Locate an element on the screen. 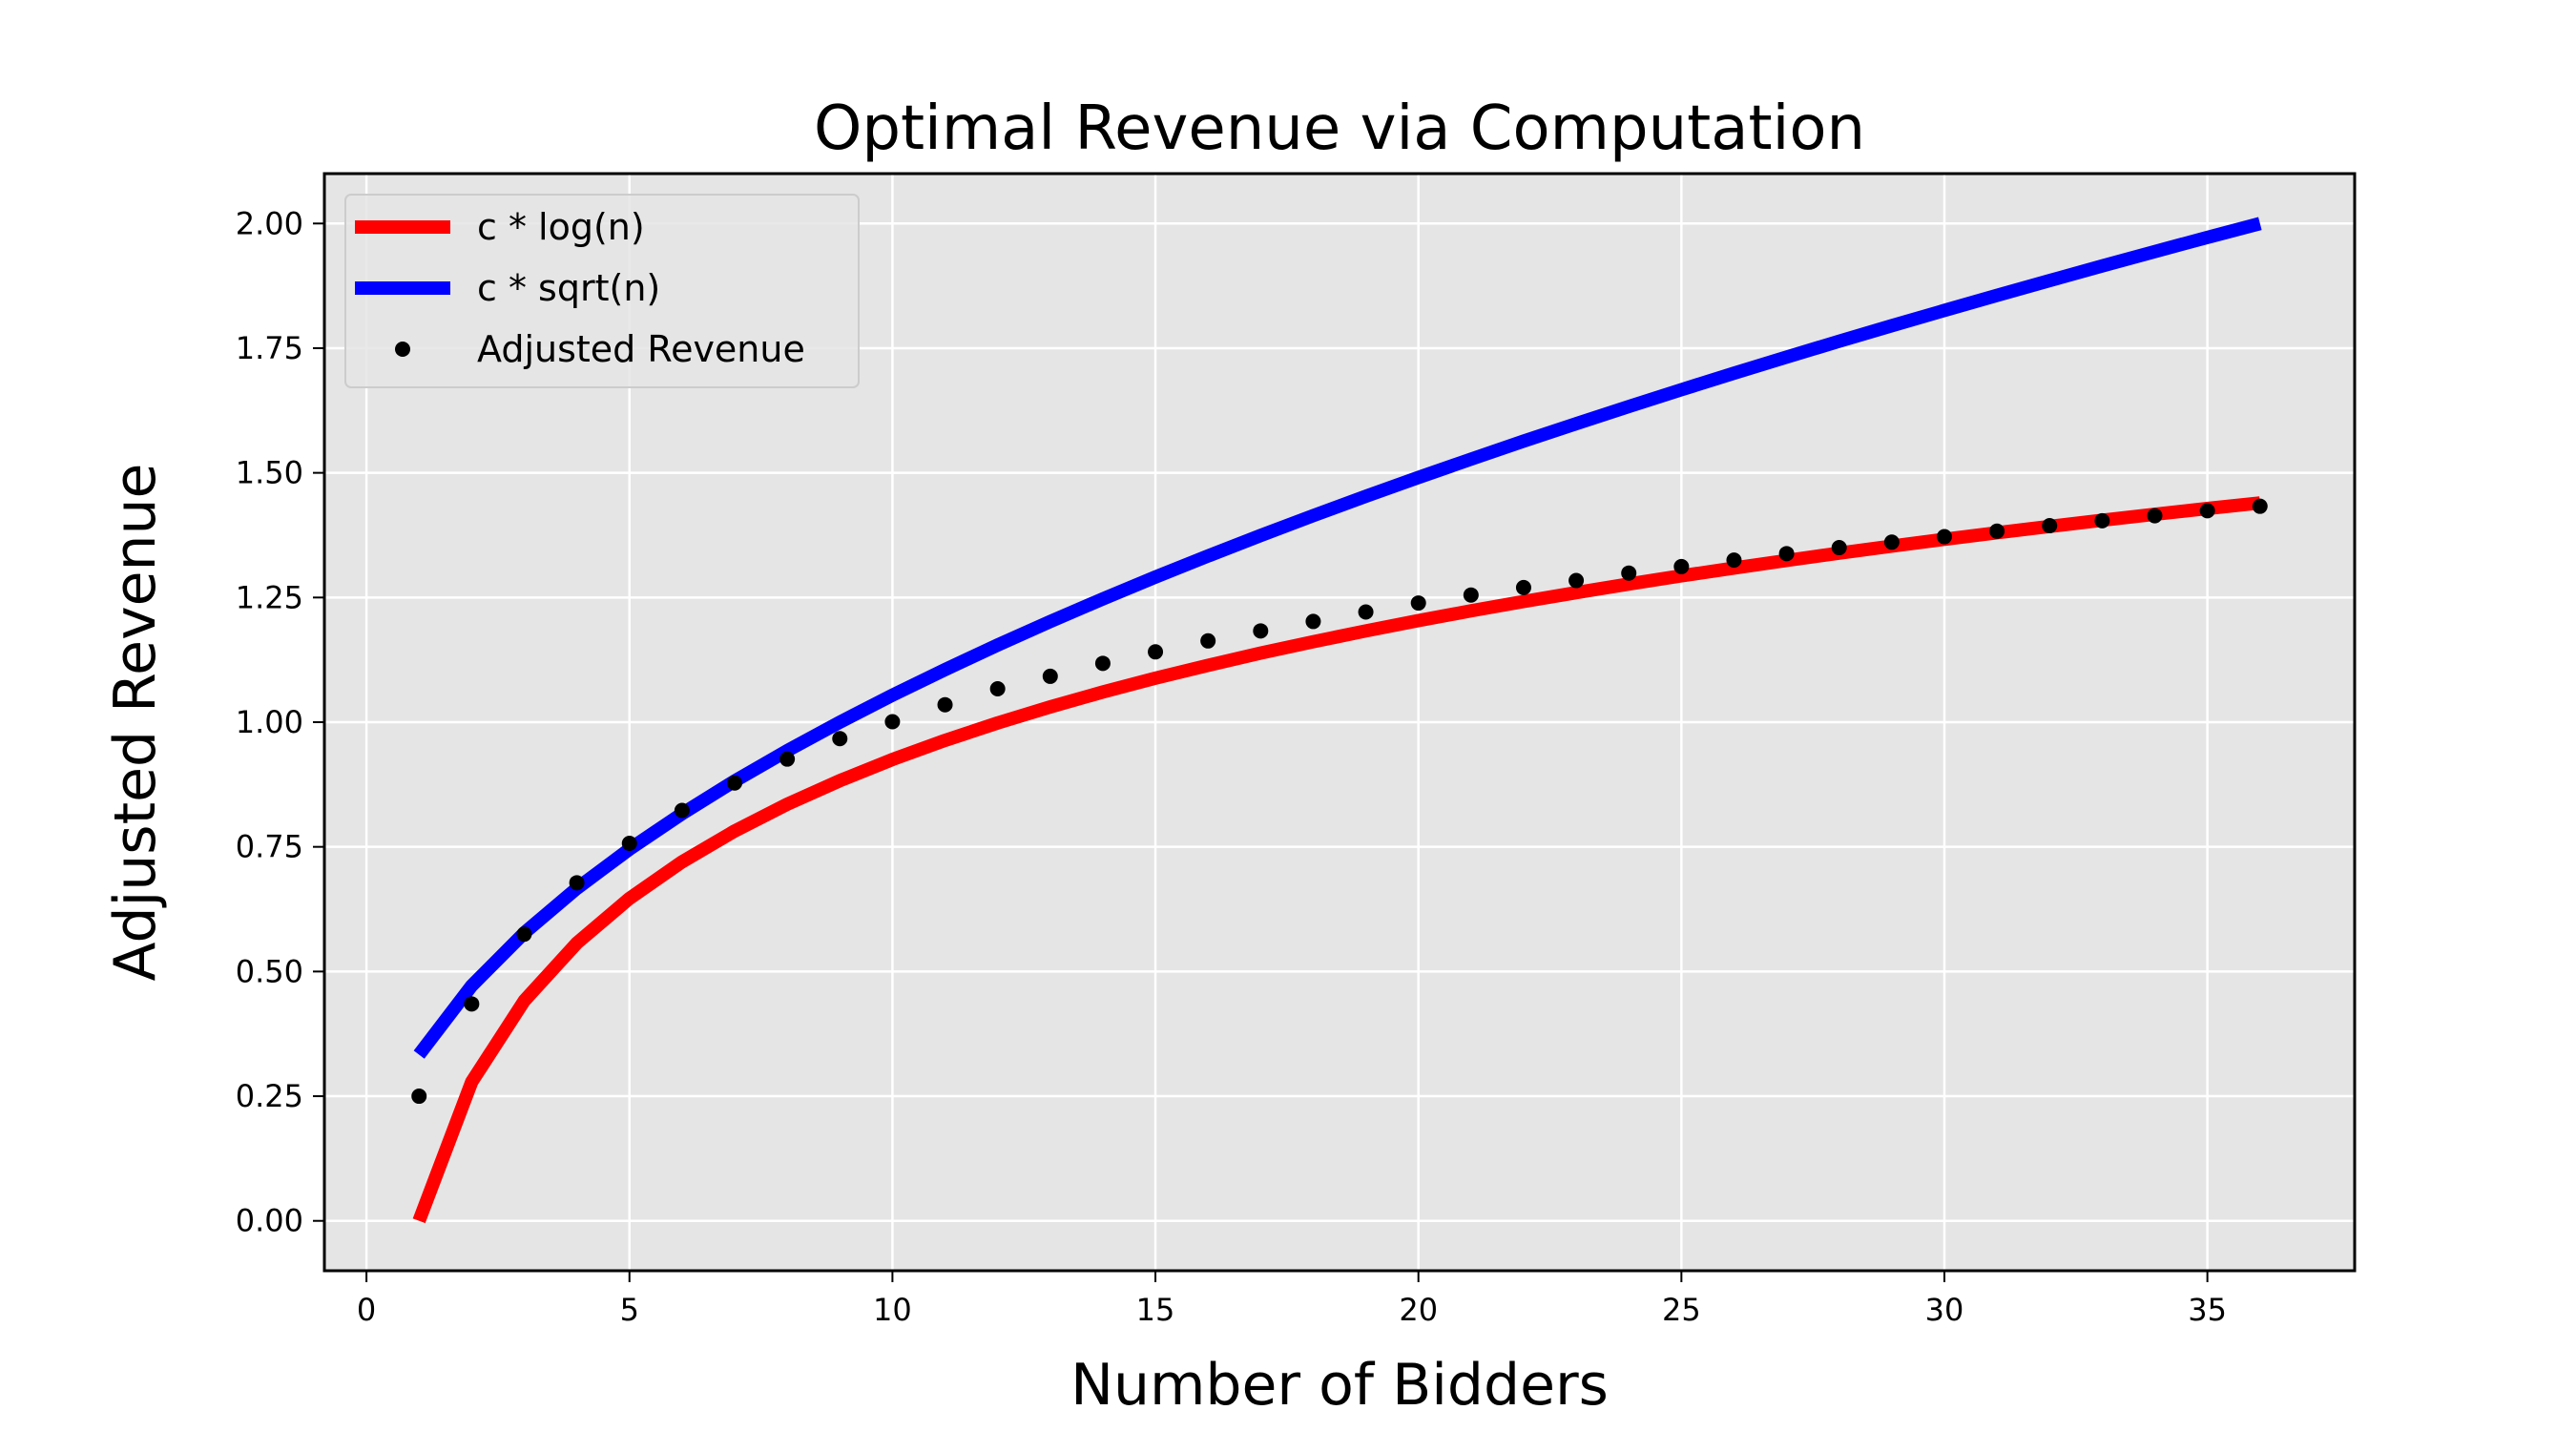 The image size is (2576, 1431). legend-box is located at coordinates (602, 291).